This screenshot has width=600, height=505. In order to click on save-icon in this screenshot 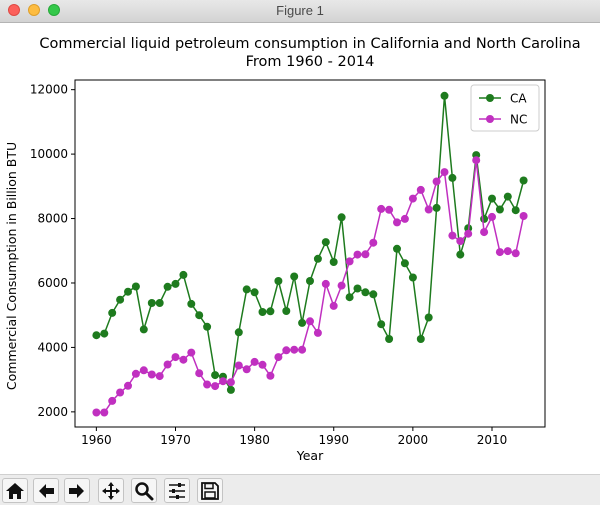, I will do `click(210, 490)`.